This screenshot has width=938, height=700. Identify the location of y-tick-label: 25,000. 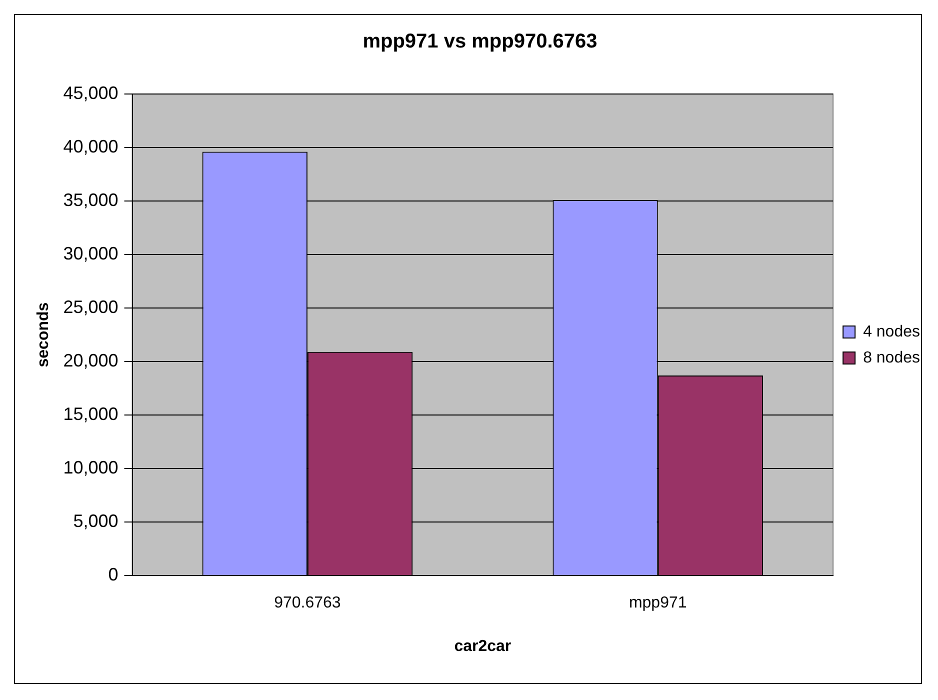
(90, 307).